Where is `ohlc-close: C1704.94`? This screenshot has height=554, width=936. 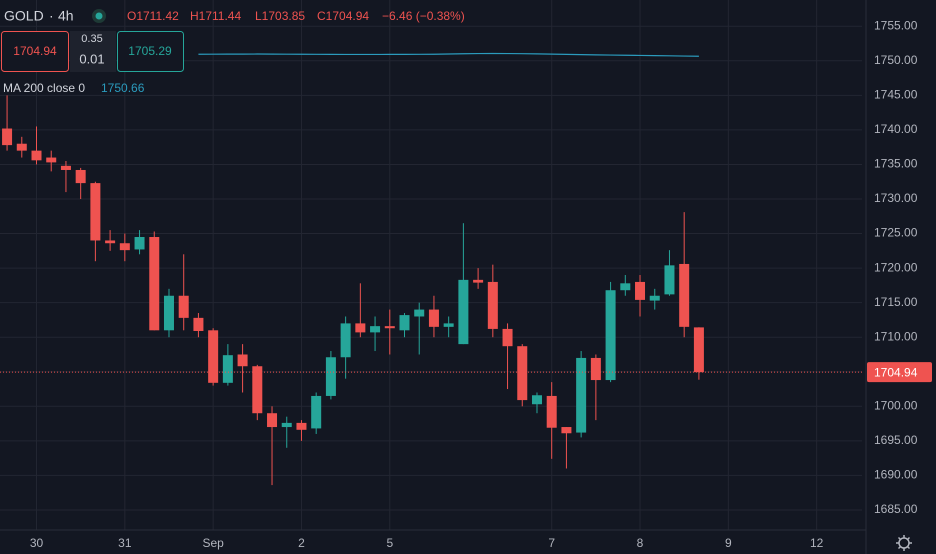
ohlc-close: C1704.94 is located at coordinates (343, 16).